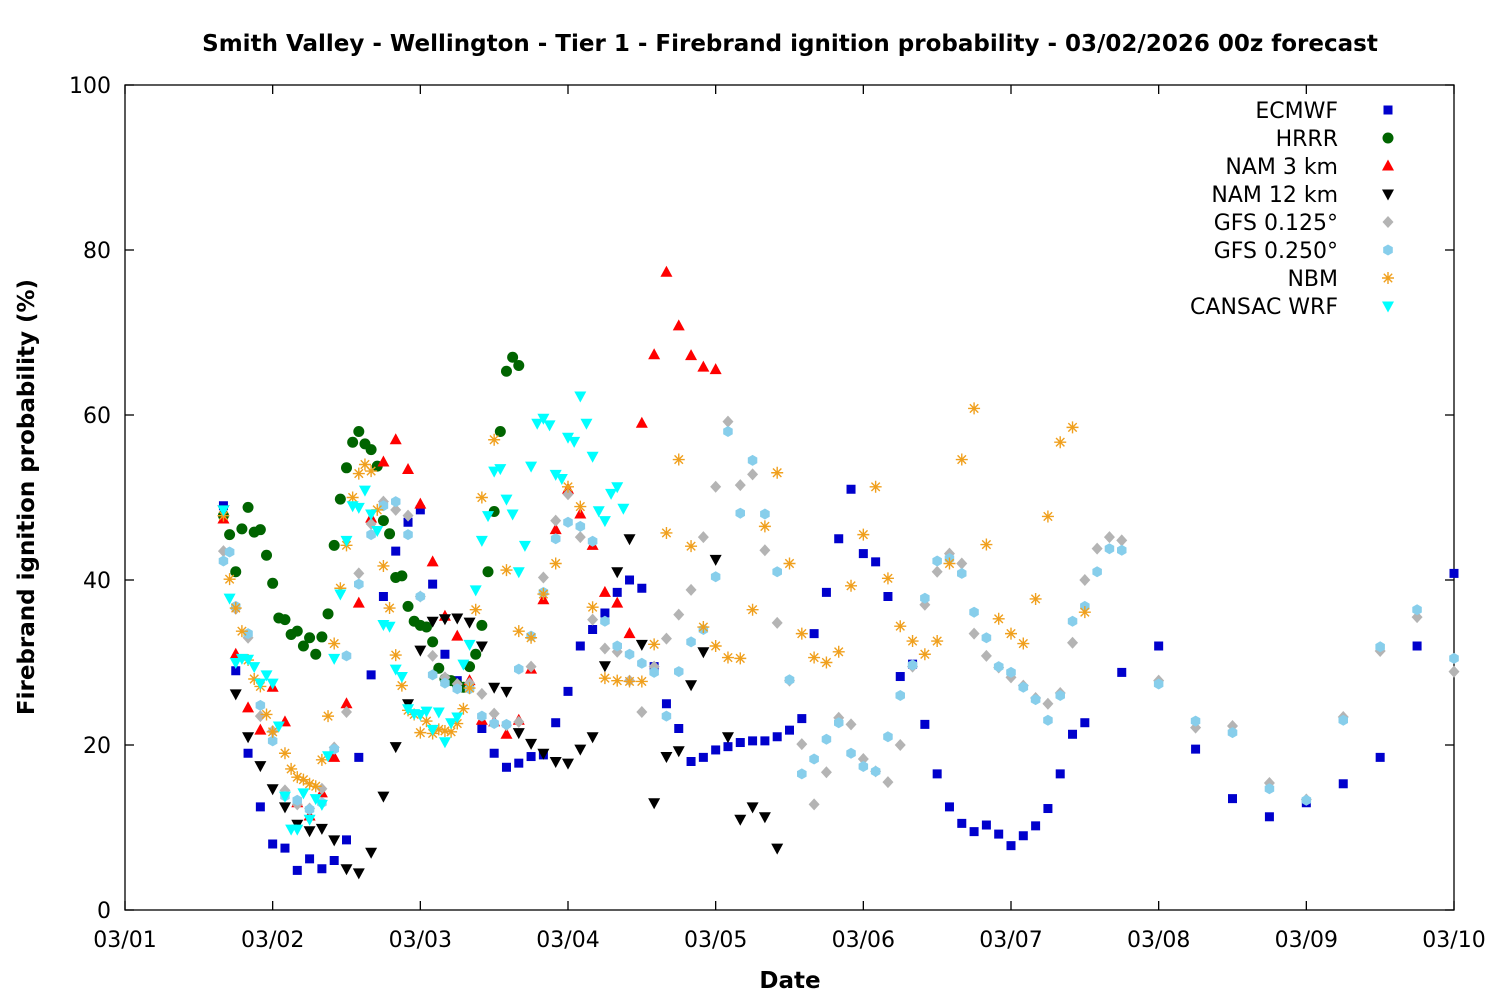 This screenshot has width=1500, height=1000. What do you see at coordinates (272, 940) in the screenshot?
I see `x-tick-label: 03/02` at bounding box center [272, 940].